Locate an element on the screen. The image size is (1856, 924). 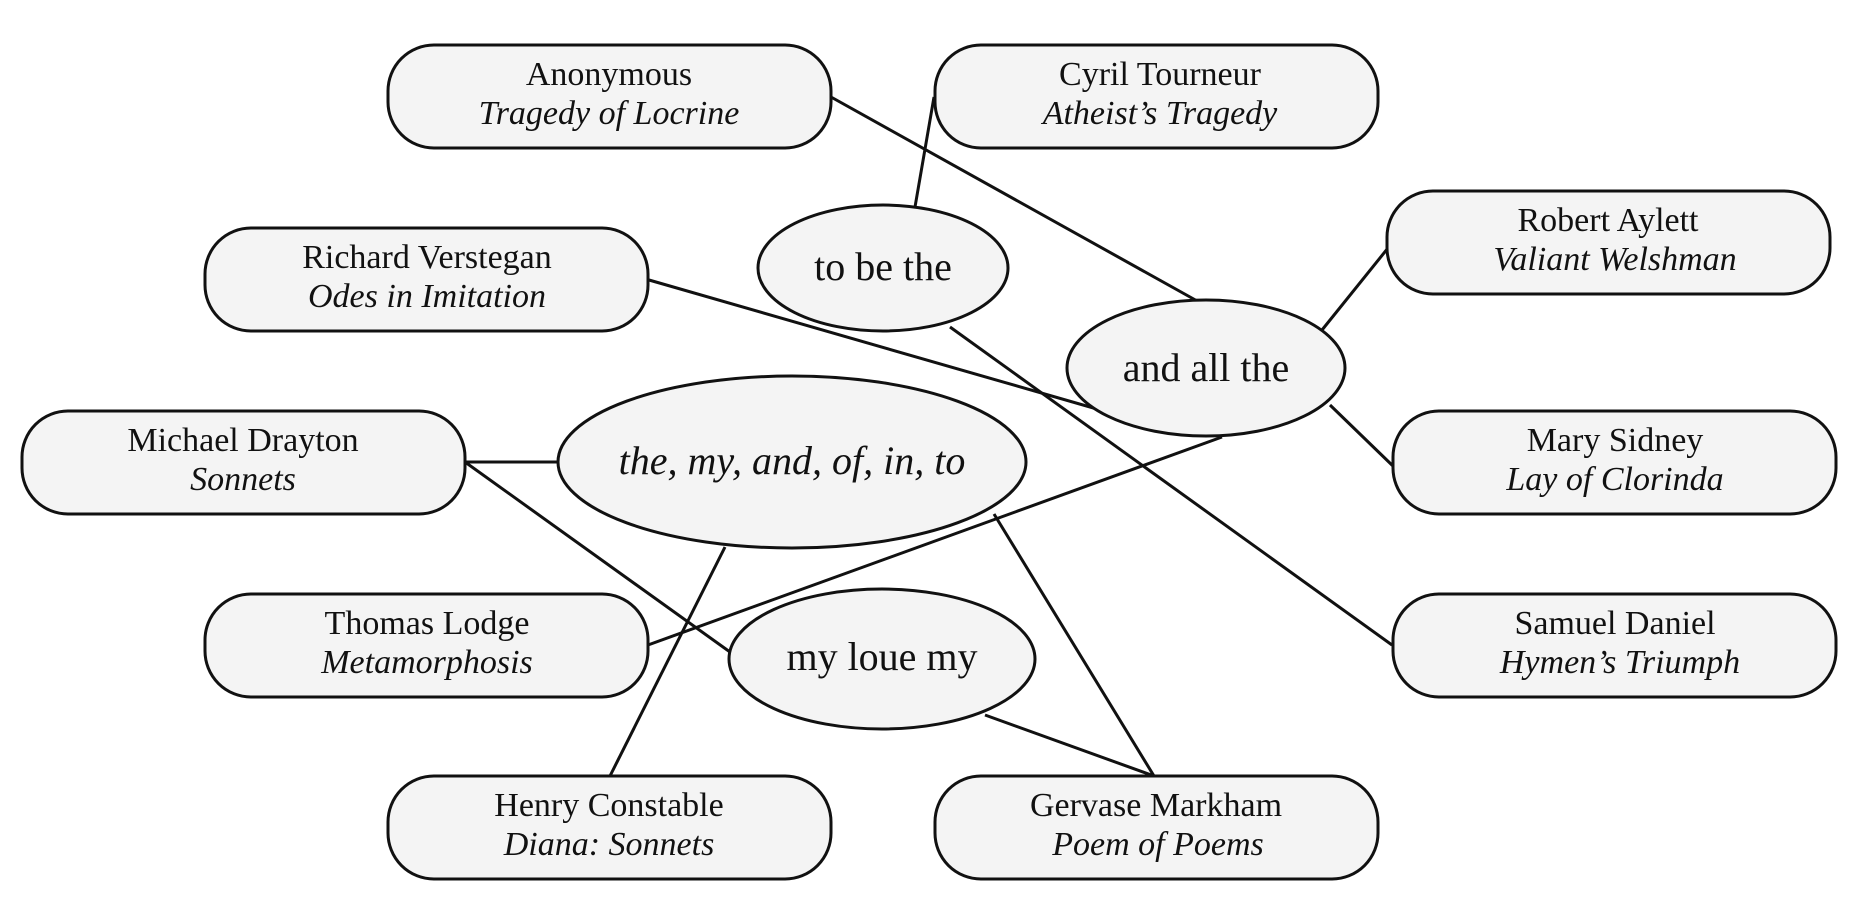
work-title: Valiant Welshman is located at coordinates (1614, 259).